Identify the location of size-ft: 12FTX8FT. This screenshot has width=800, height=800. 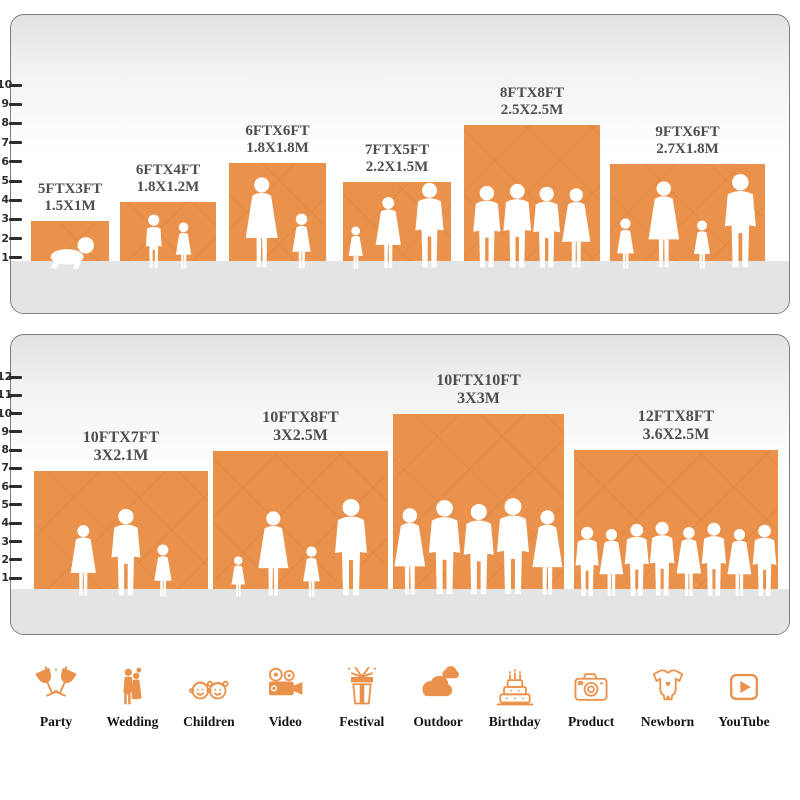
(676, 416).